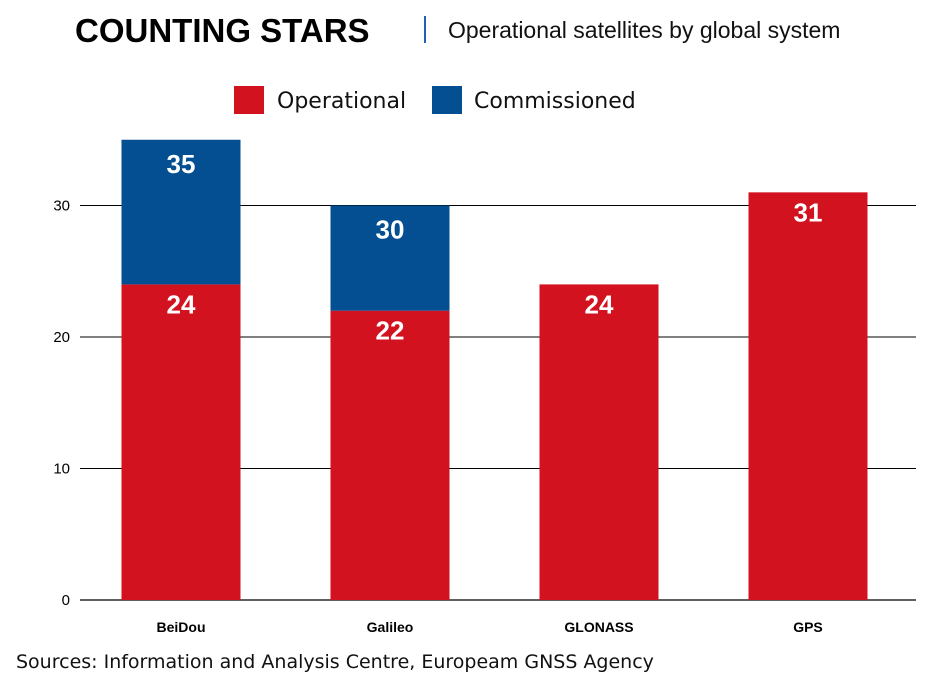  Describe the element at coordinates (222, 30) in the screenshot. I see `chart-title: COUNTING STARS` at that location.